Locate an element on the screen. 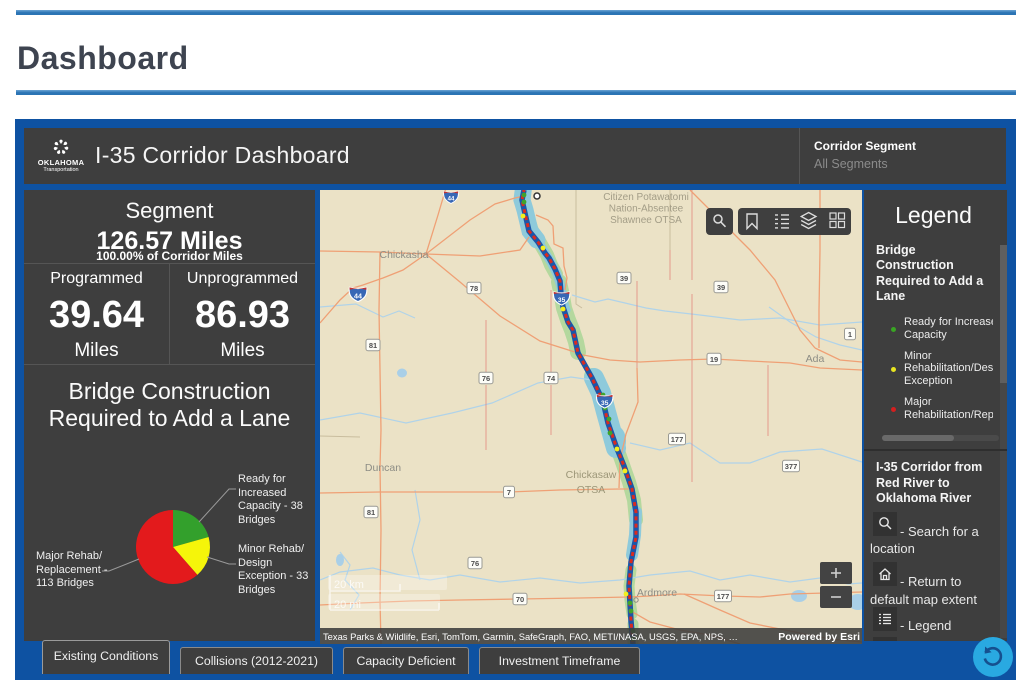  svg-text: Chickasaw is located at coordinates (591, 475).